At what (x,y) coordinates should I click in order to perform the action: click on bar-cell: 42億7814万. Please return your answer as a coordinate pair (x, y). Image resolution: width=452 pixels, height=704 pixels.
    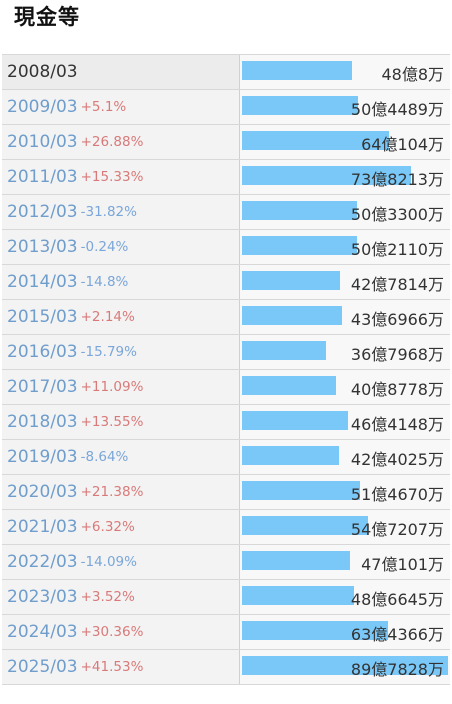
    Looking at the image, I should click on (345, 282).